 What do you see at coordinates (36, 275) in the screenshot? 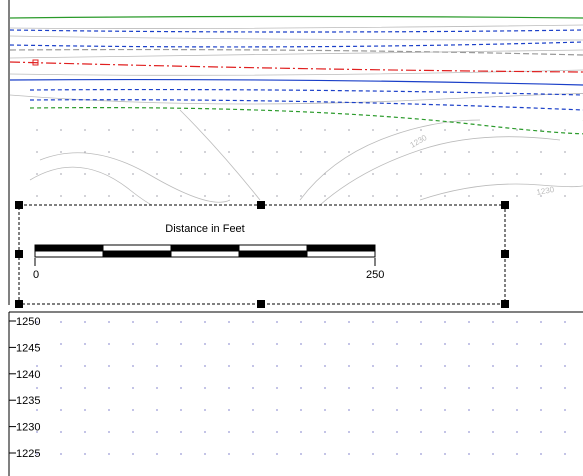
I see `scale-label: 0` at bounding box center [36, 275].